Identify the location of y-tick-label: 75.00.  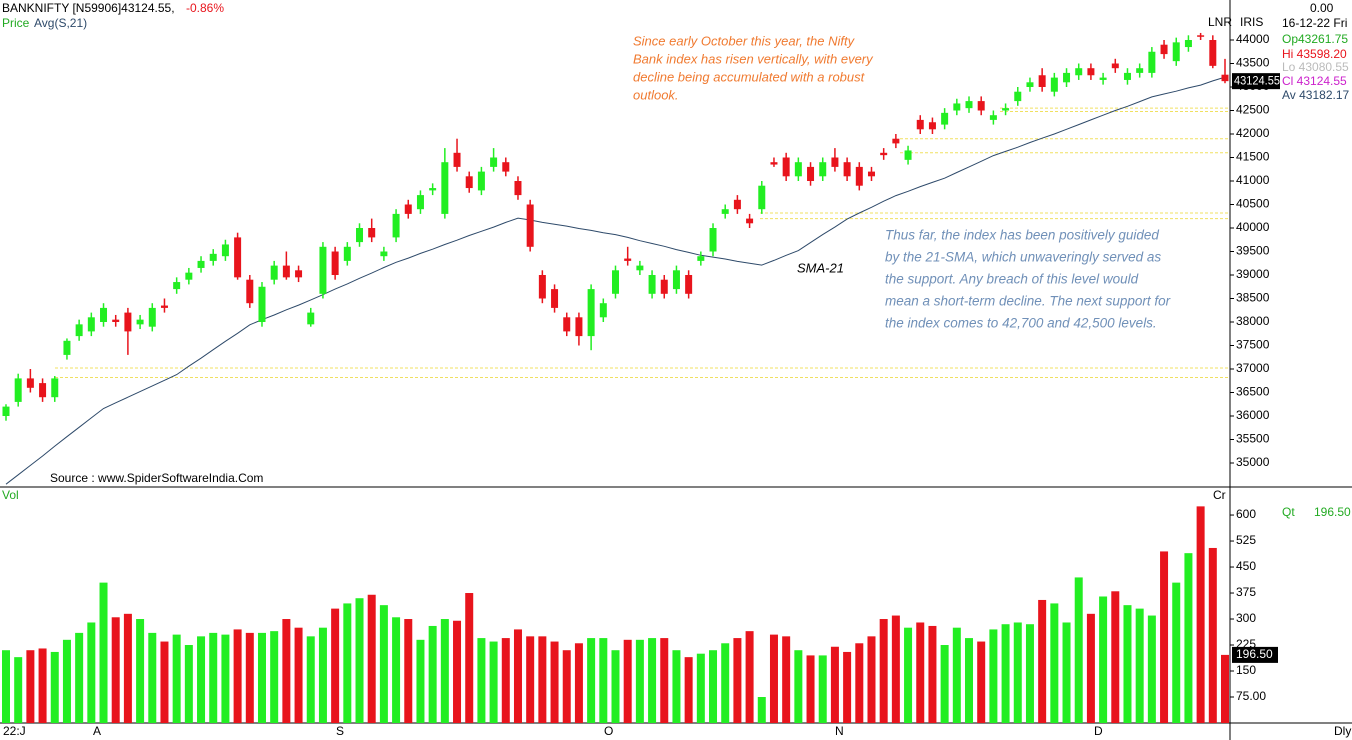
(1251, 696).